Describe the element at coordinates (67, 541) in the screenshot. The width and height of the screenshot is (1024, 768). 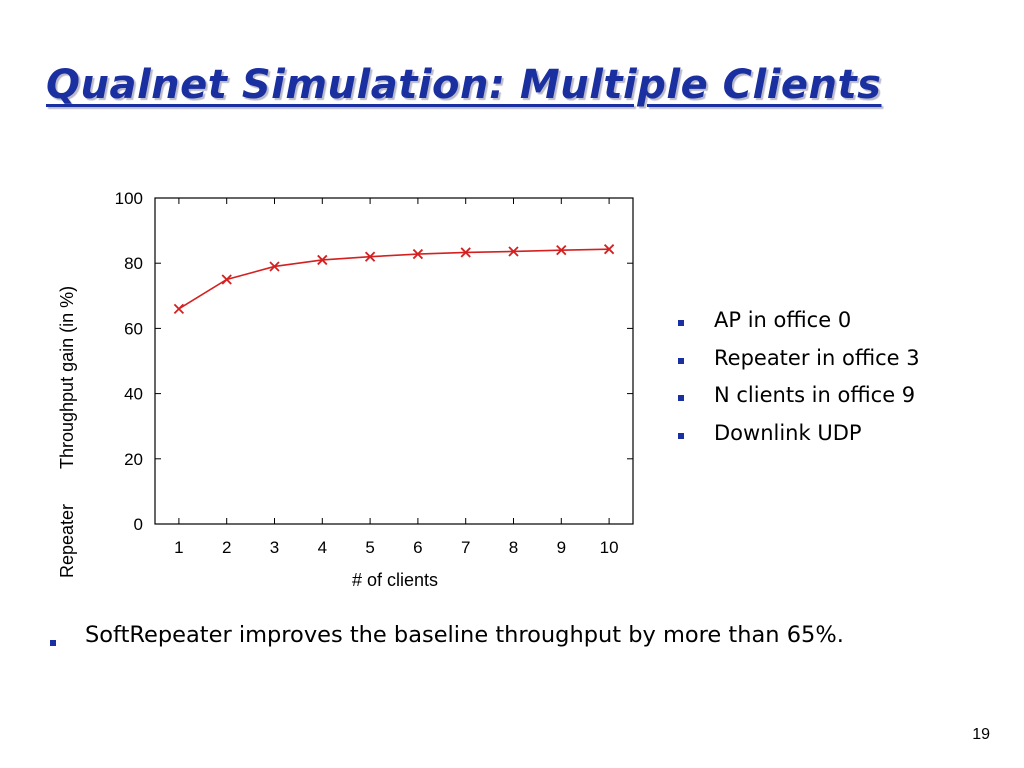
I see `y-axis-label-line-1: Repeater` at that location.